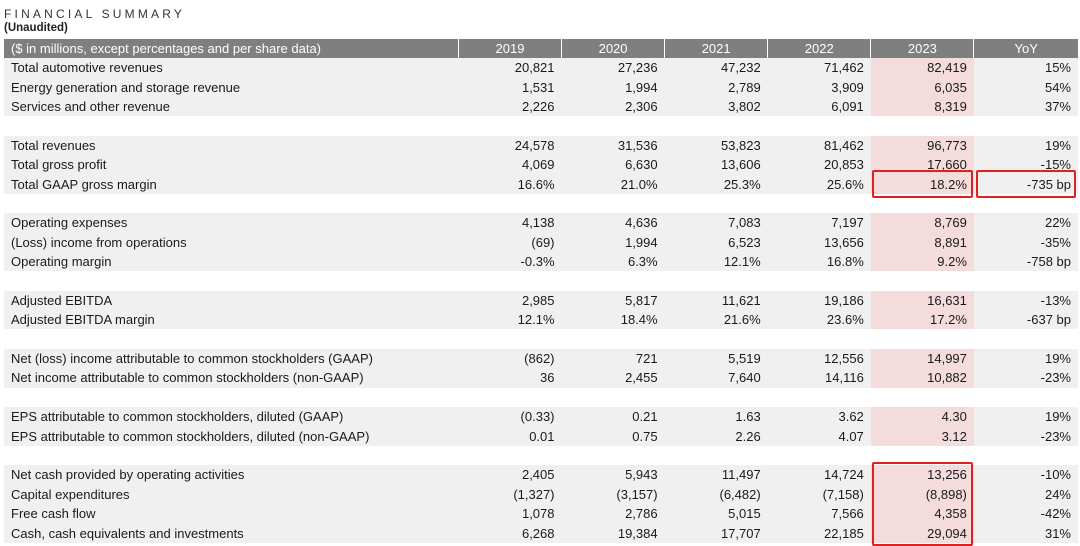 This screenshot has height=546, width=1080. I want to click on value-2021: 1.63, so click(716, 417).